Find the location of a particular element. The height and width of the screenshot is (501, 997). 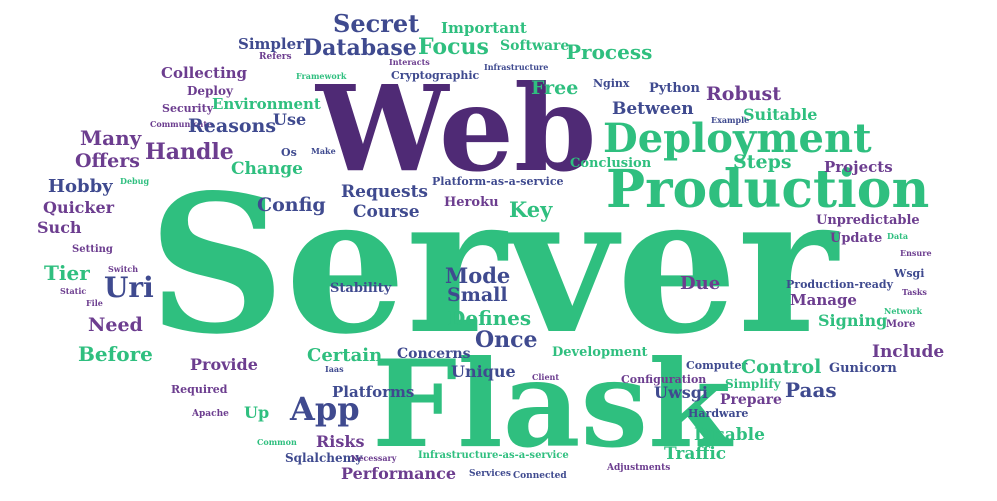

word-infrastructure-as-a-service: Infrastructure-as-a-service is located at coordinates (493, 455).